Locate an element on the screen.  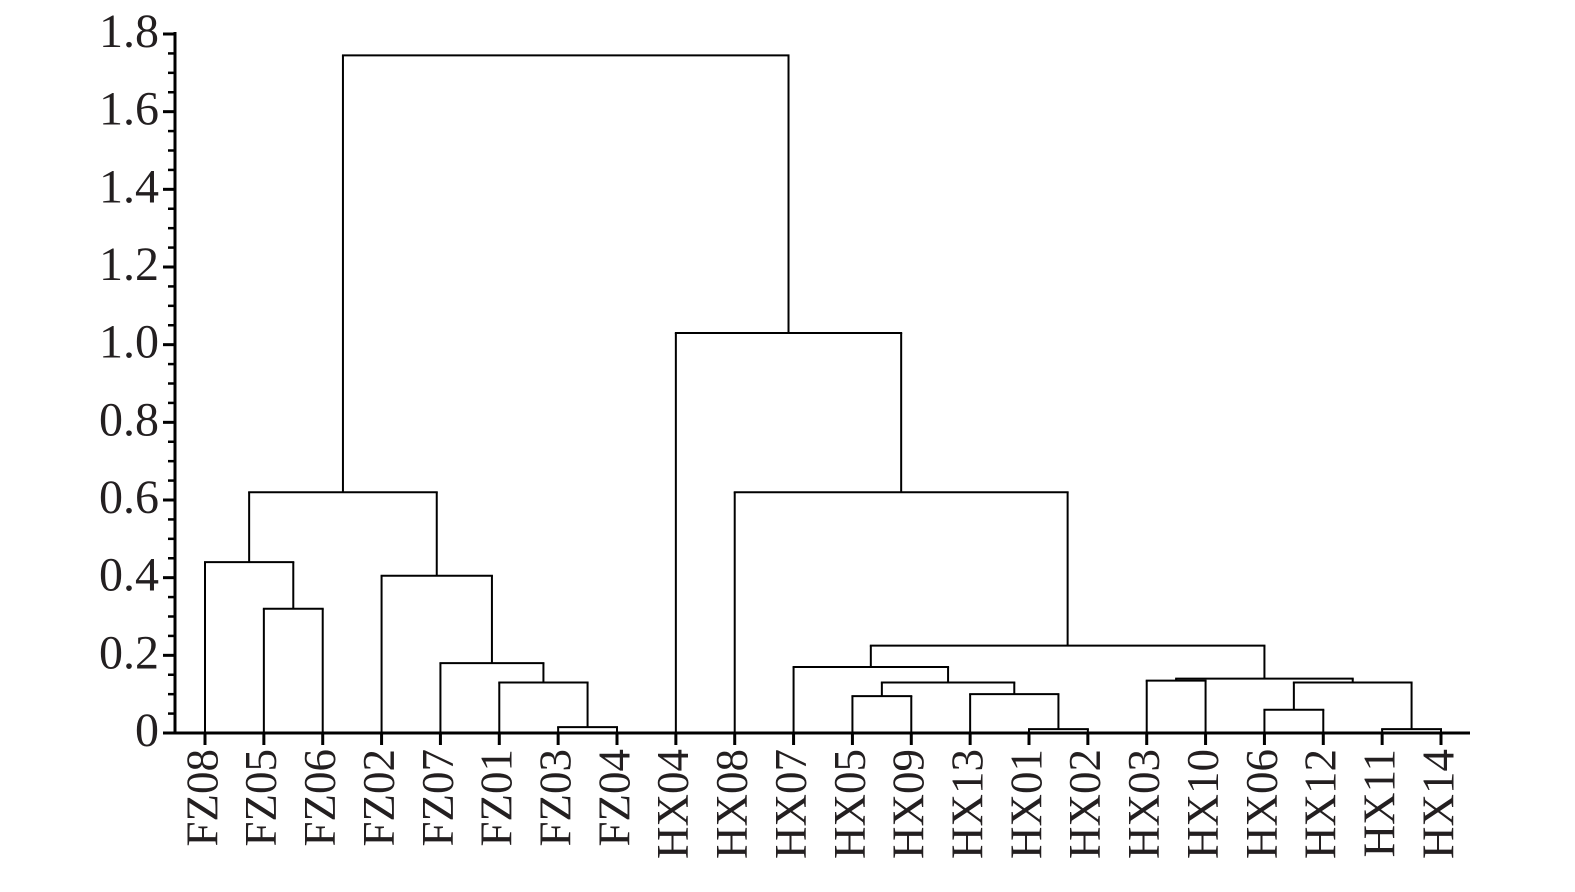
leaf-label: HX11 is located at coordinates (1379, 803).